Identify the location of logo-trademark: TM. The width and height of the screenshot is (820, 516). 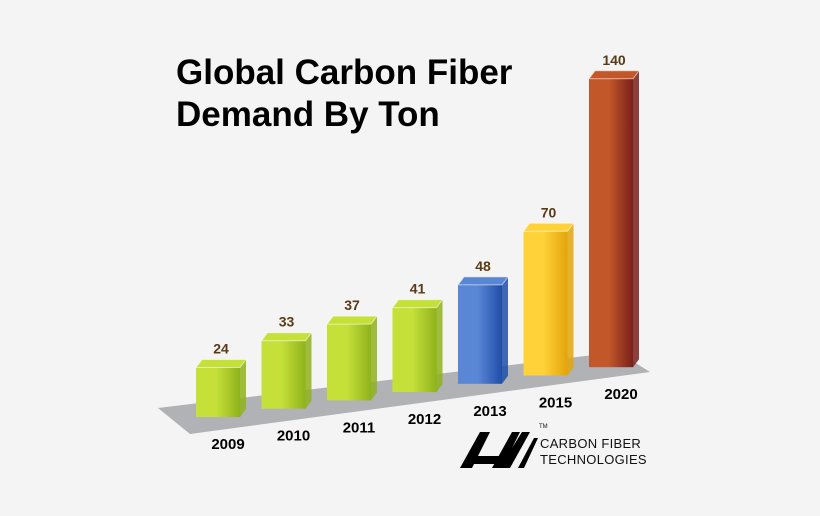
(543, 427).